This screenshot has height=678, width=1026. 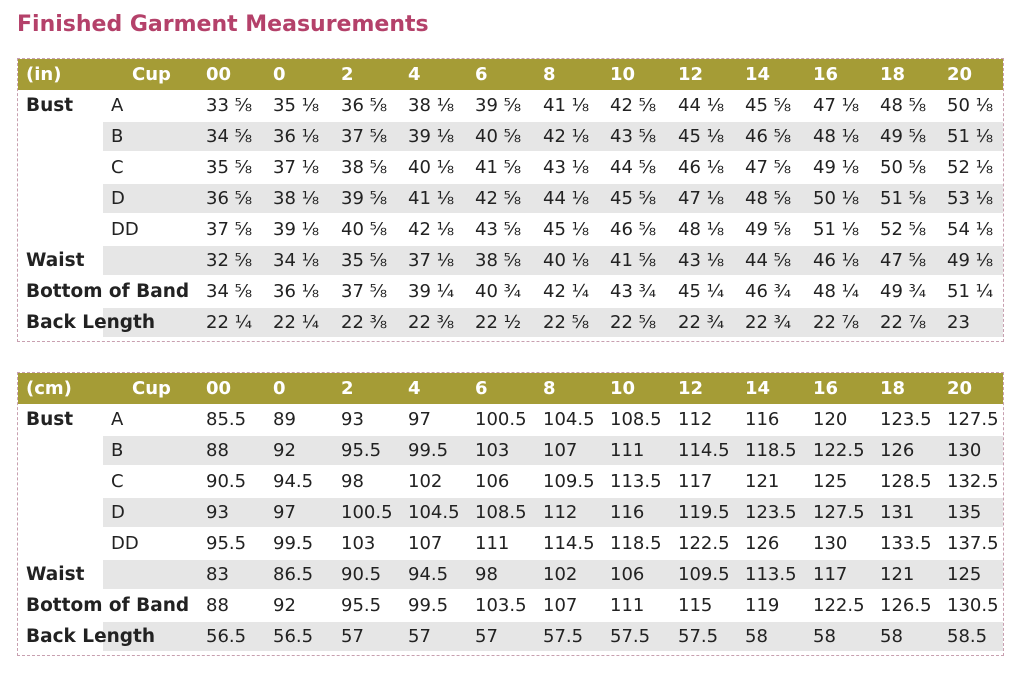 I want to click on measurement-cell: 48 ⅝, so click(x=768, y=198).